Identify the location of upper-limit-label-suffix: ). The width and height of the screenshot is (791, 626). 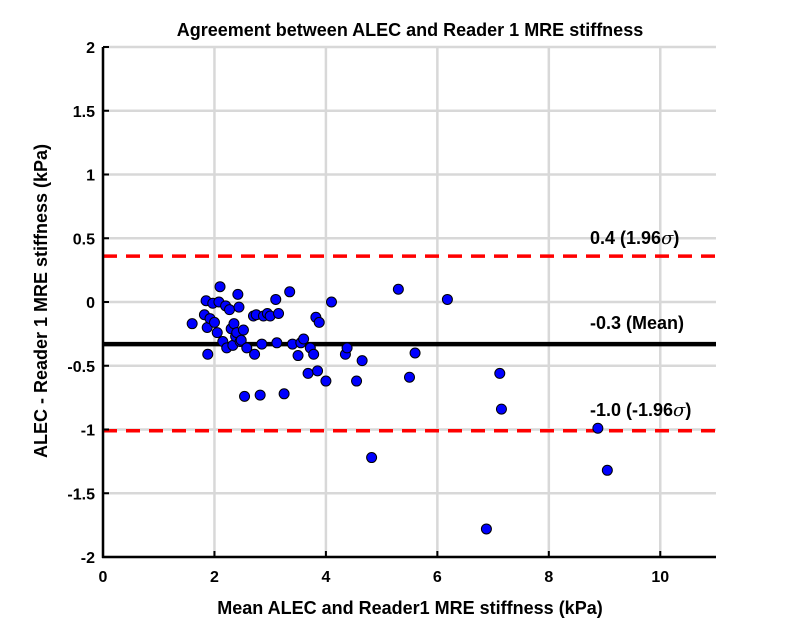
(676, 238).